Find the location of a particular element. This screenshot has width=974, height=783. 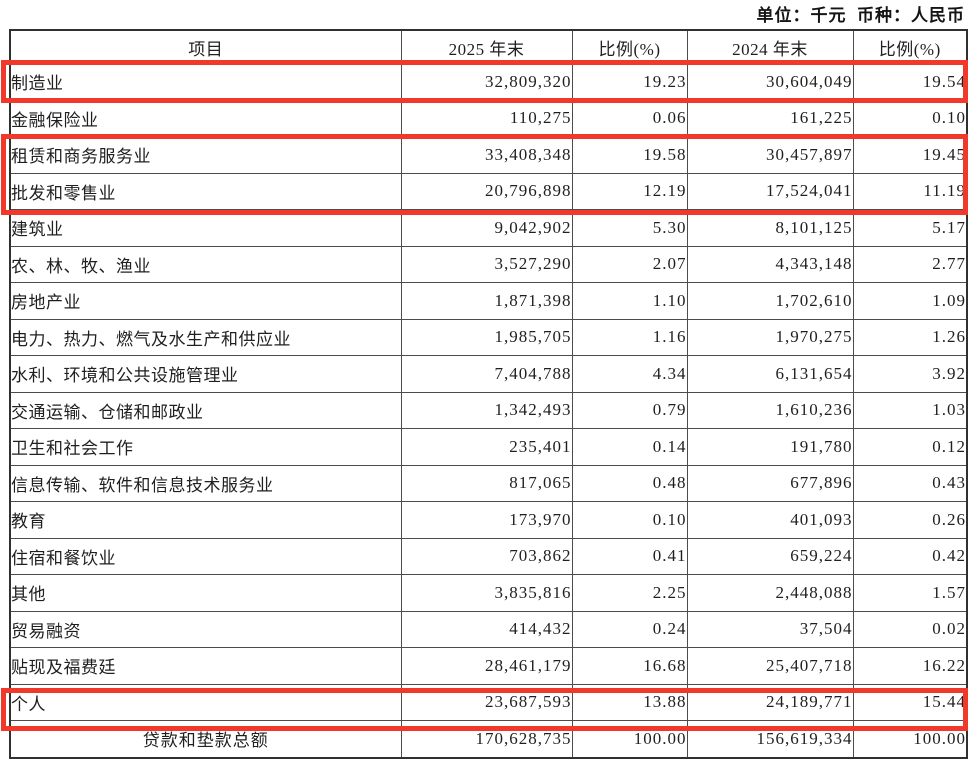

value-2025: 1,985,705 is located at coordinates (486, 337).